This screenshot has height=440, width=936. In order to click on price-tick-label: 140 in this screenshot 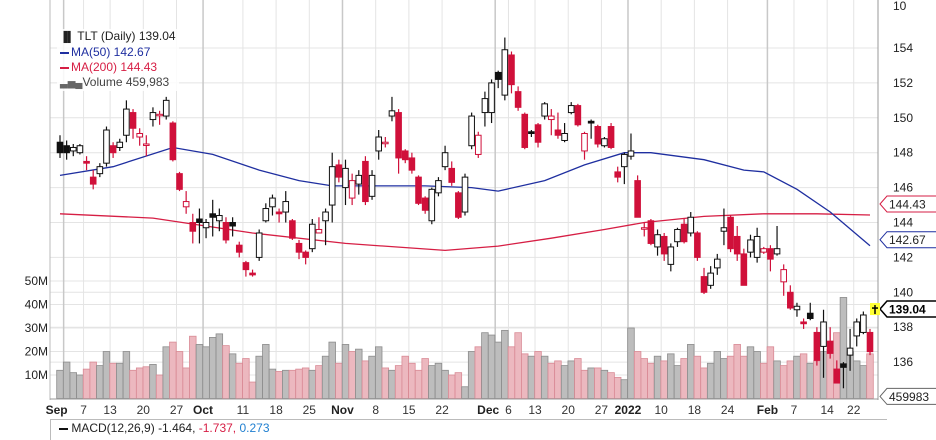, I will do `click(903, 292)`.